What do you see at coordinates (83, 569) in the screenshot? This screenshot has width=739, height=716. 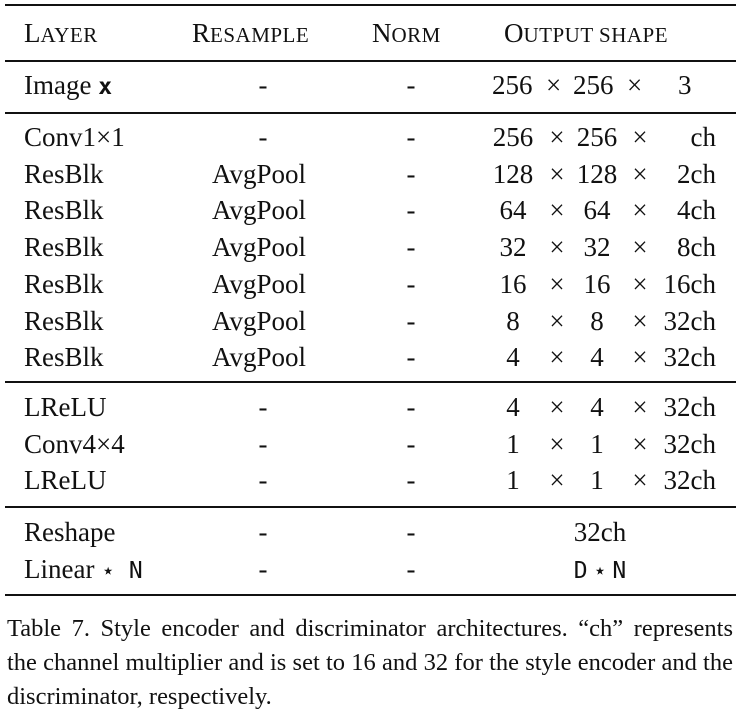 I see `layer-cell: Linear ⋆ N` at bounding box center [83, 569].